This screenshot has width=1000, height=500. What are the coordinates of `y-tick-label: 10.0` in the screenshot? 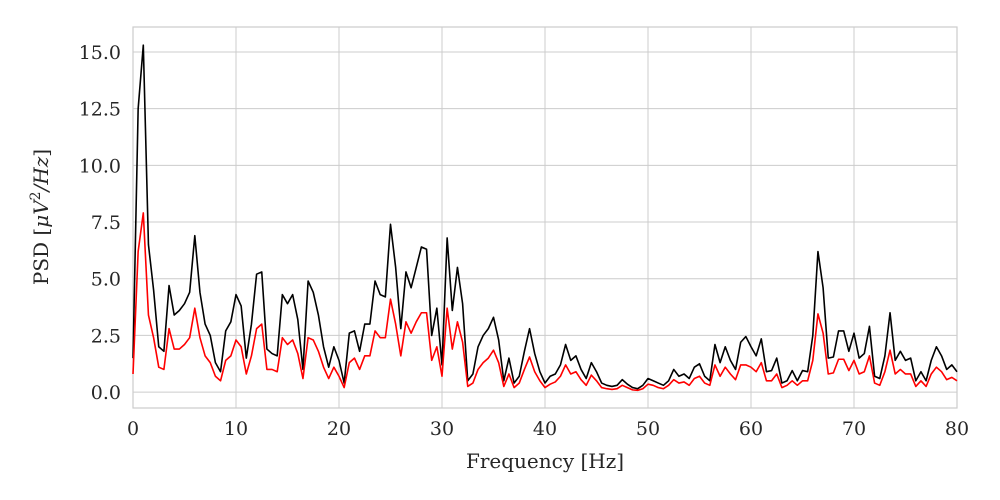 It's located at (100, 166).